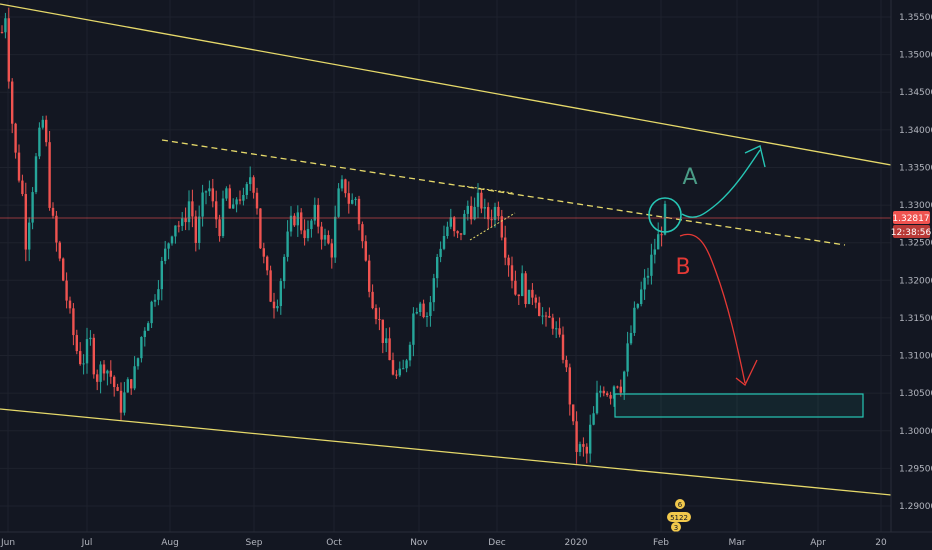 Image resolution: width=932 pixels, height=550 pixels. I want to click on current-price-label: 1.32817, so click(910, 219).